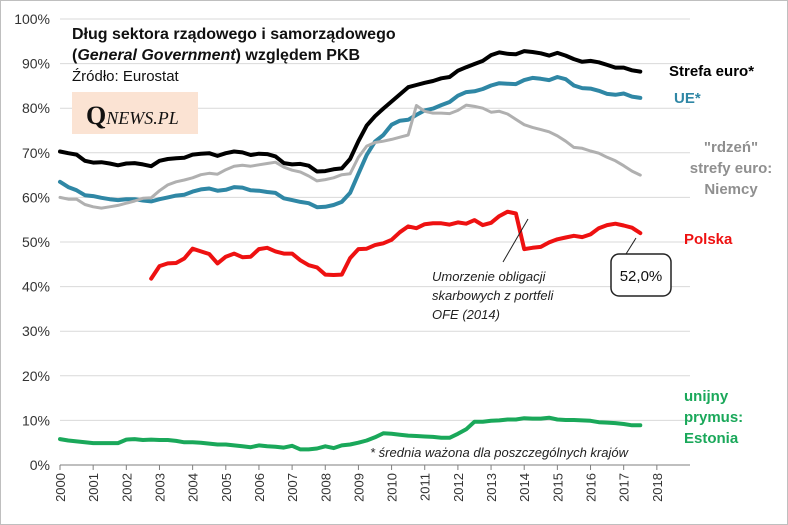 This screenshot has height=525, width=788. Describe the element at coordinates (36, 287) in the screenshot. I see `y-tick-label: 40%` at that location.